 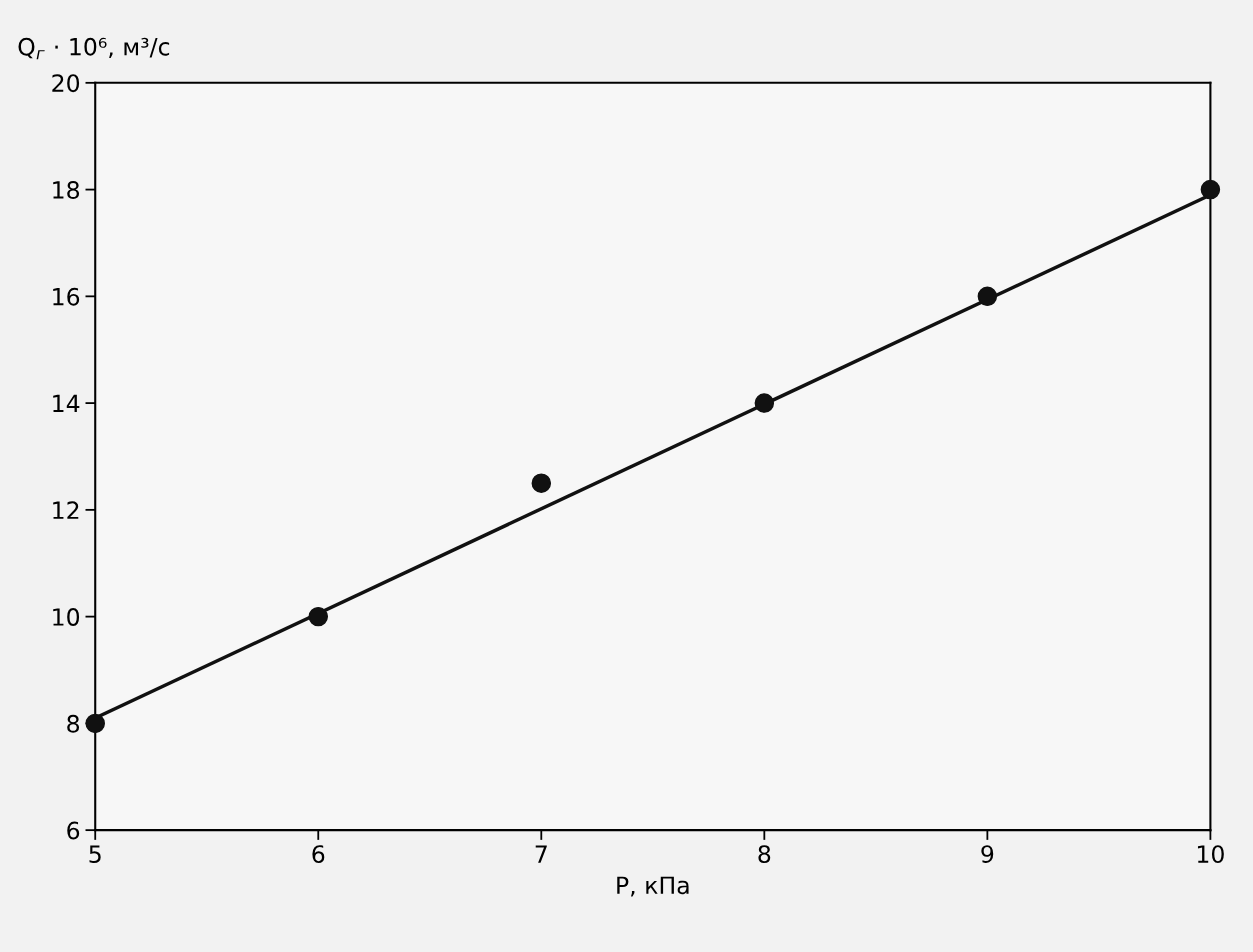 What do you see at coordinates (764, 854) in the screenshot?
I see `x-tick-label: 8` at bounding box center [764, 854].